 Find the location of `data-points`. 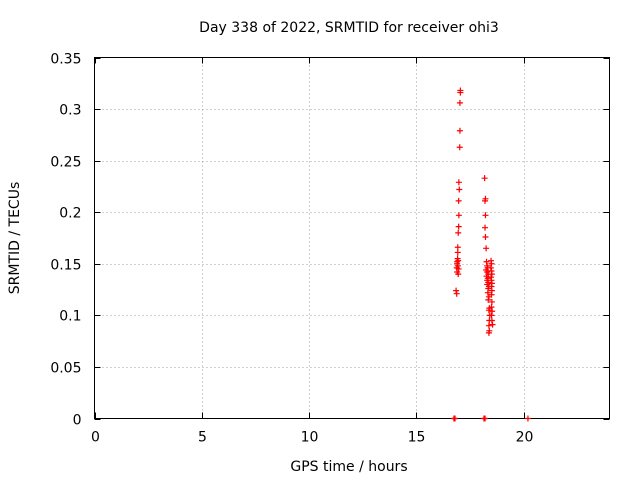

data-points is located at coordinates (490, 254).